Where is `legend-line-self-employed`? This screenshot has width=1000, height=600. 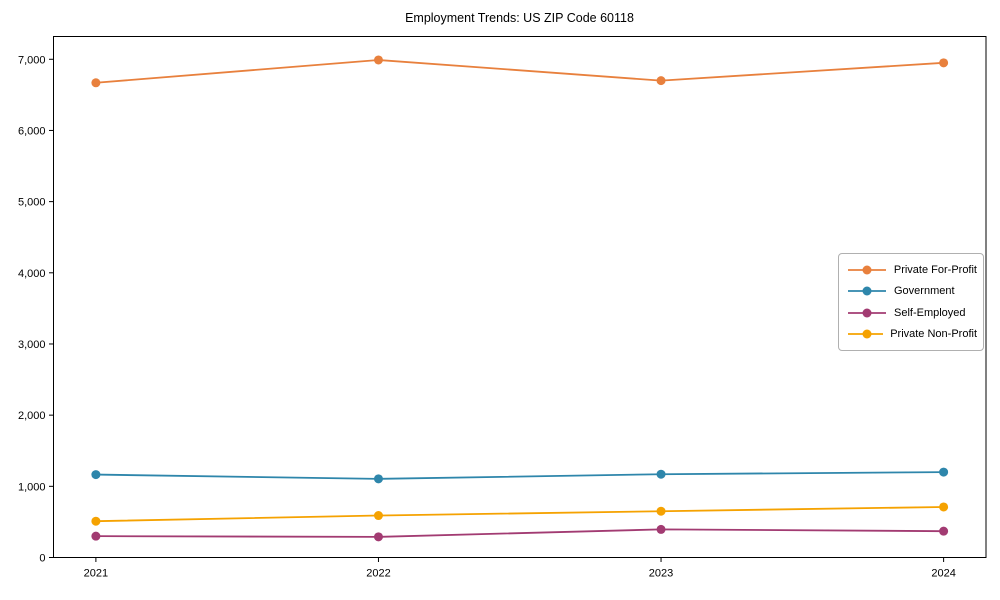 legend-line-self-employed is located at coordinates (867, 313).